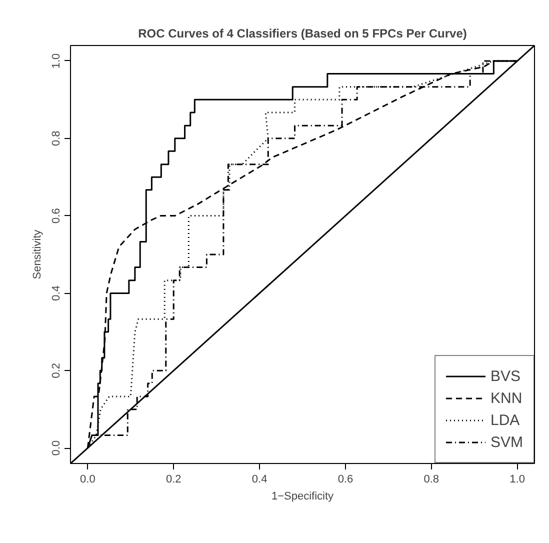 Image resolution: width=549 pixels, height=543 pixels. What do you see at coordinates (302, 496) in the screenshot?
I see `x-axis-title: 1−Specificity` at bounding box center [302, 496].